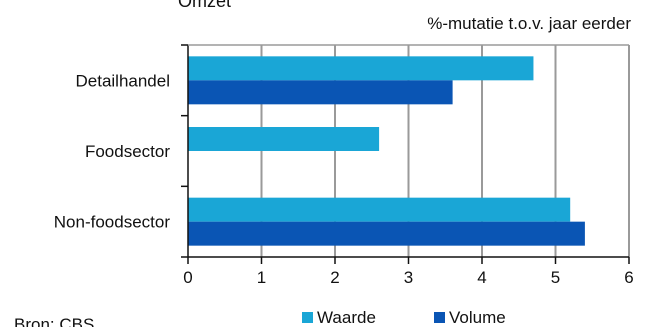 The width and height of the screenshot is (646, 327). I want to click on legend-label-volume: Volume, so click(477, 317).